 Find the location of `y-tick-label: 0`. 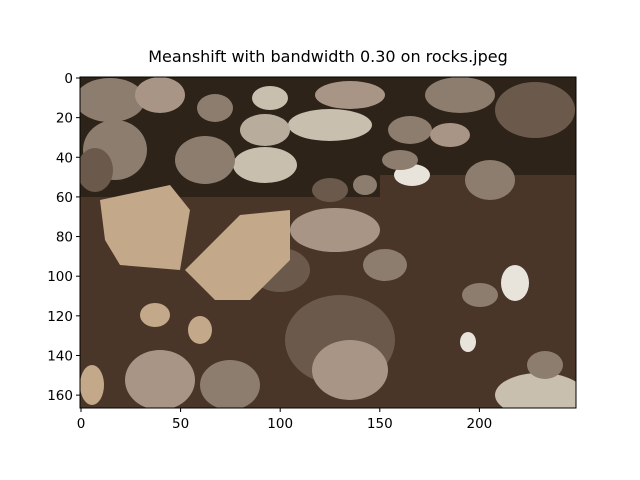

y-tick-label: 0 is located at coordinates (68, 79).